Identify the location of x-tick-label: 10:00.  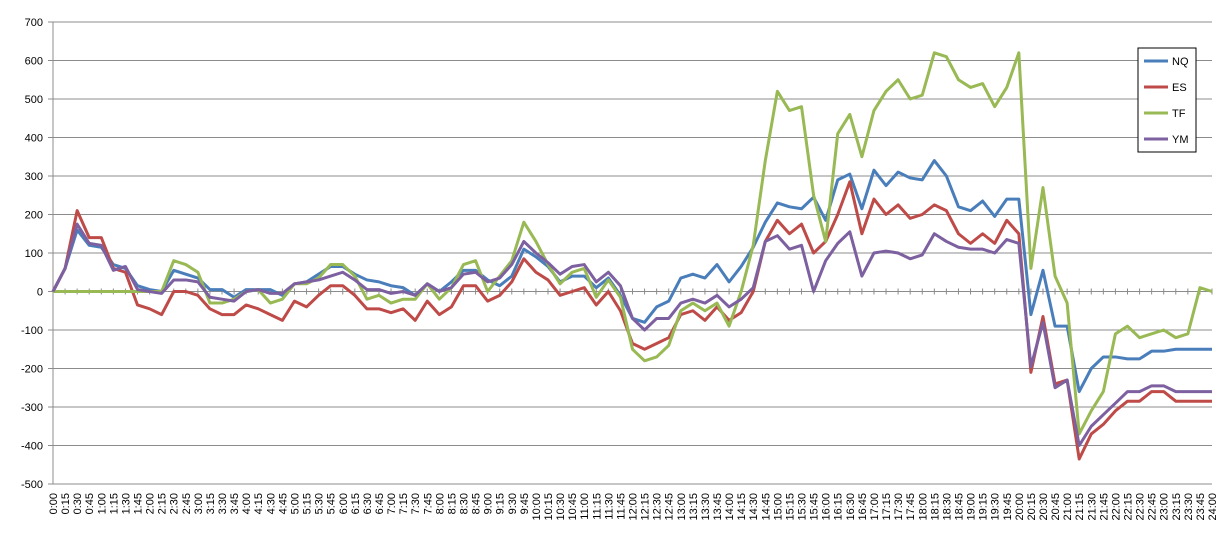
(537, 507).